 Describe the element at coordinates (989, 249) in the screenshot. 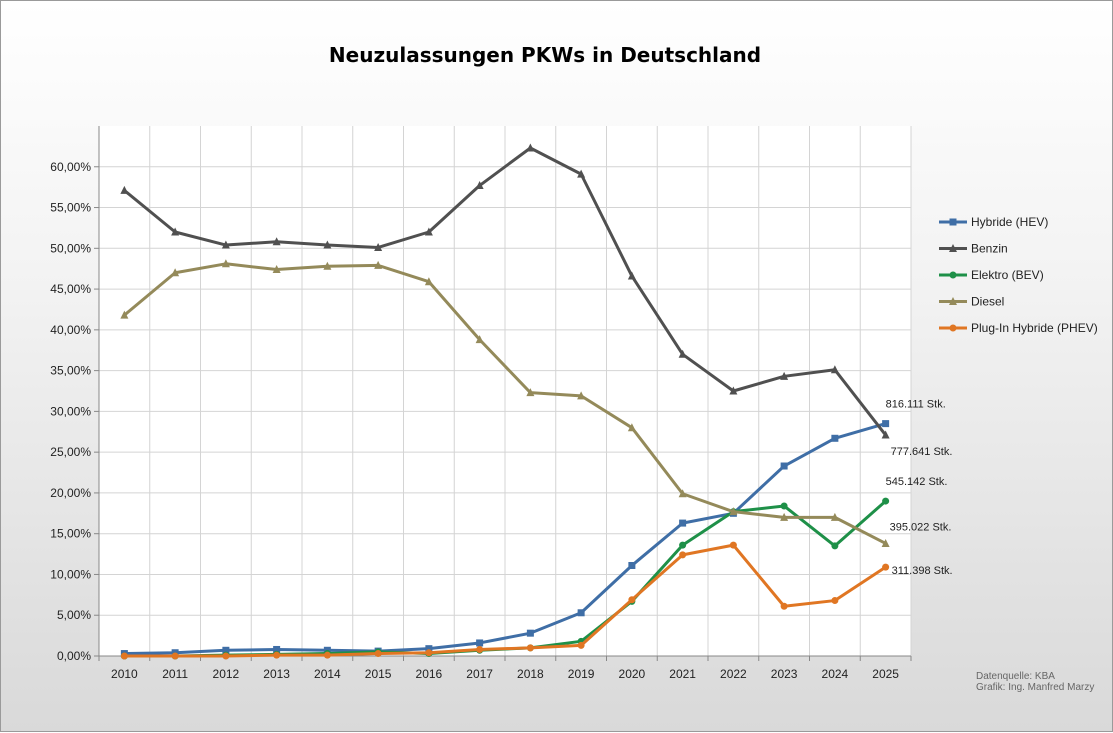

I see `legend-label: Benzin` at that location.